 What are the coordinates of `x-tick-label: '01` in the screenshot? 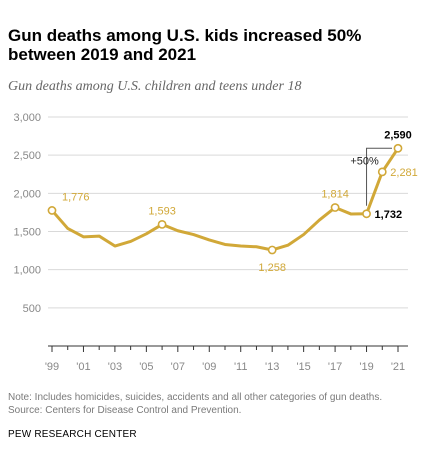 It's located at (83, 367).